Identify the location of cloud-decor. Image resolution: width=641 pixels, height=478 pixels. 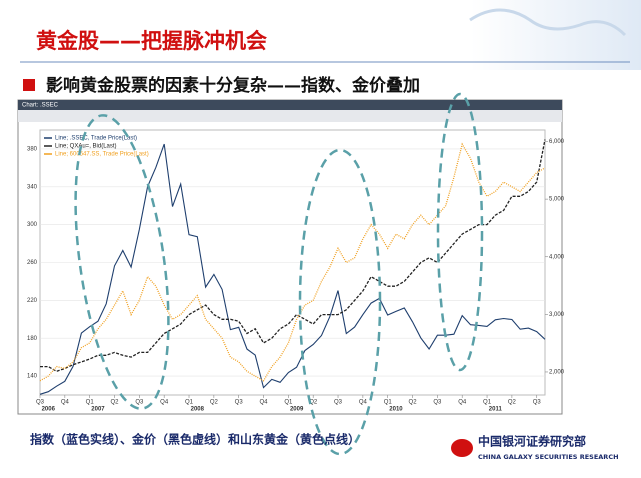
(548, 22).